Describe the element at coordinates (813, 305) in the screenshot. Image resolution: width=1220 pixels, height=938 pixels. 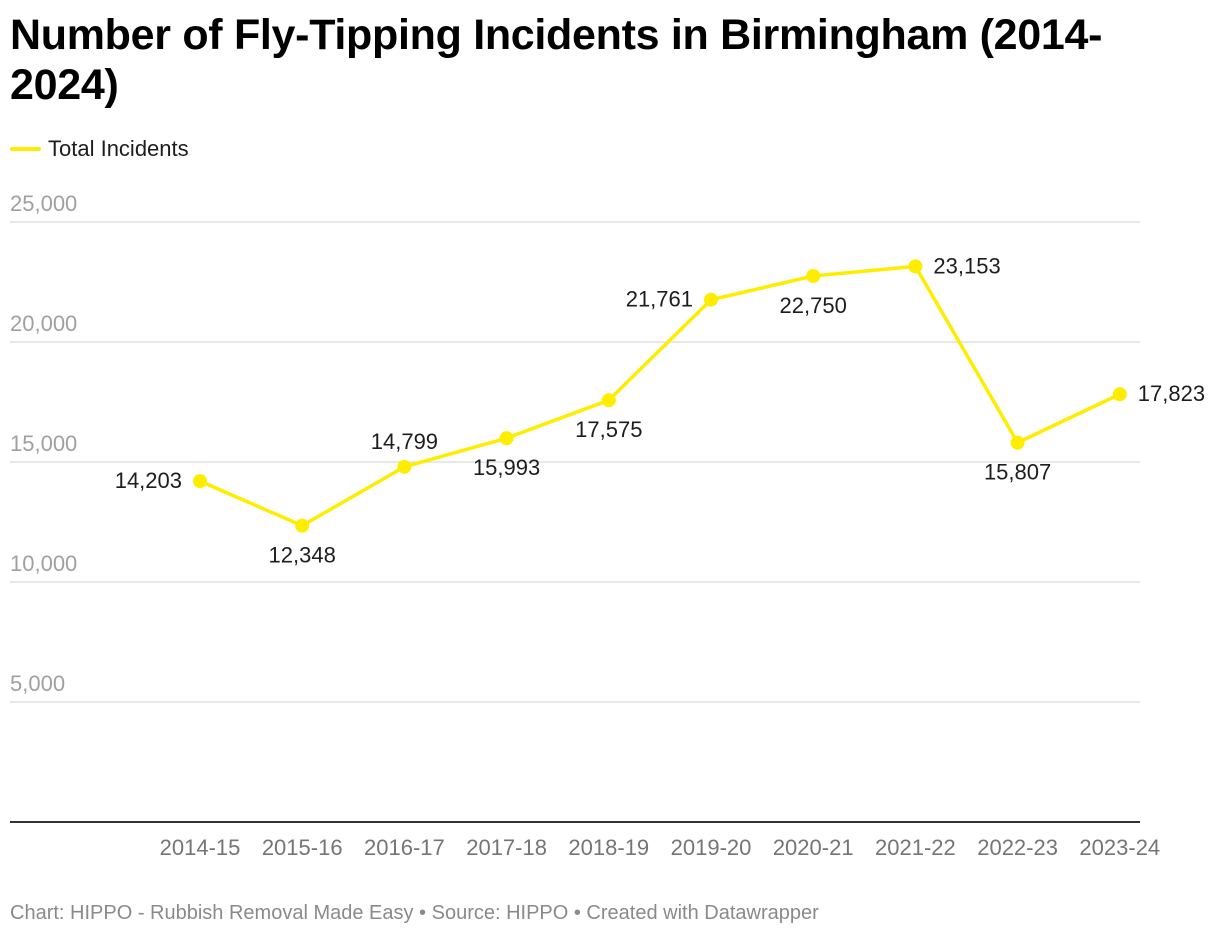
I see `data-label-2020-21: 22,750` at that location.